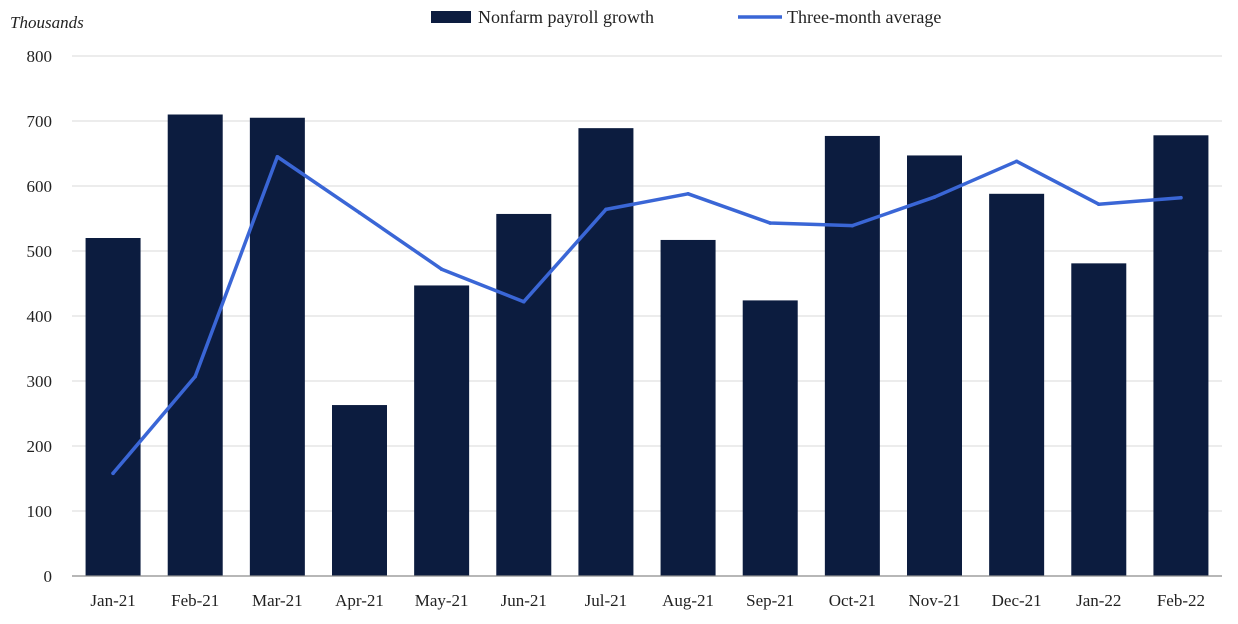 The height and width of the screenshot is (624, 1238). Describe the element at coordinates (688, 600) in the screenshot. I see `x-tick-label: Aug-21` at that location.